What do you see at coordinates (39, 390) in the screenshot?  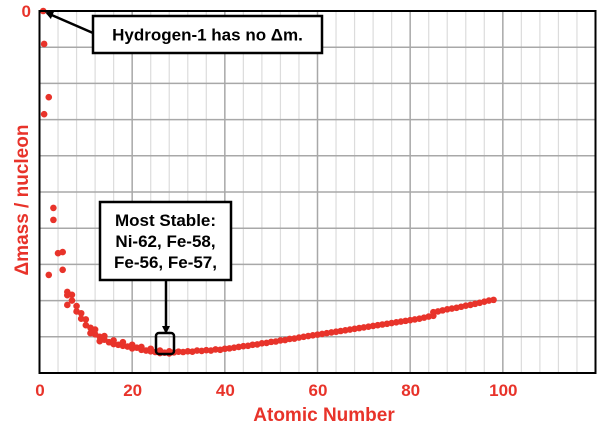 I see `x-tick-label: 0` at bounding box center [39, 390].